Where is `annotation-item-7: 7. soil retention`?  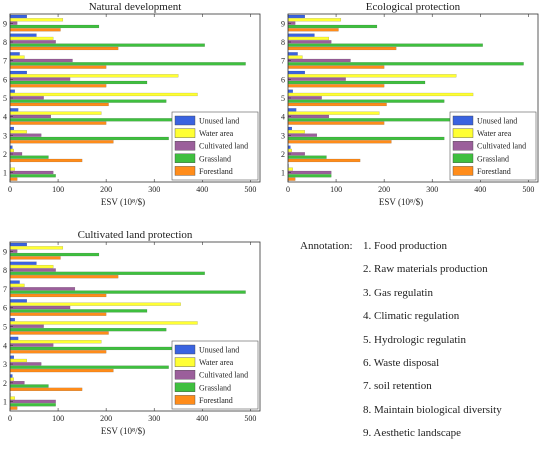
annotation-item-7: 7. soil retention is located at coordinates (397, 386).